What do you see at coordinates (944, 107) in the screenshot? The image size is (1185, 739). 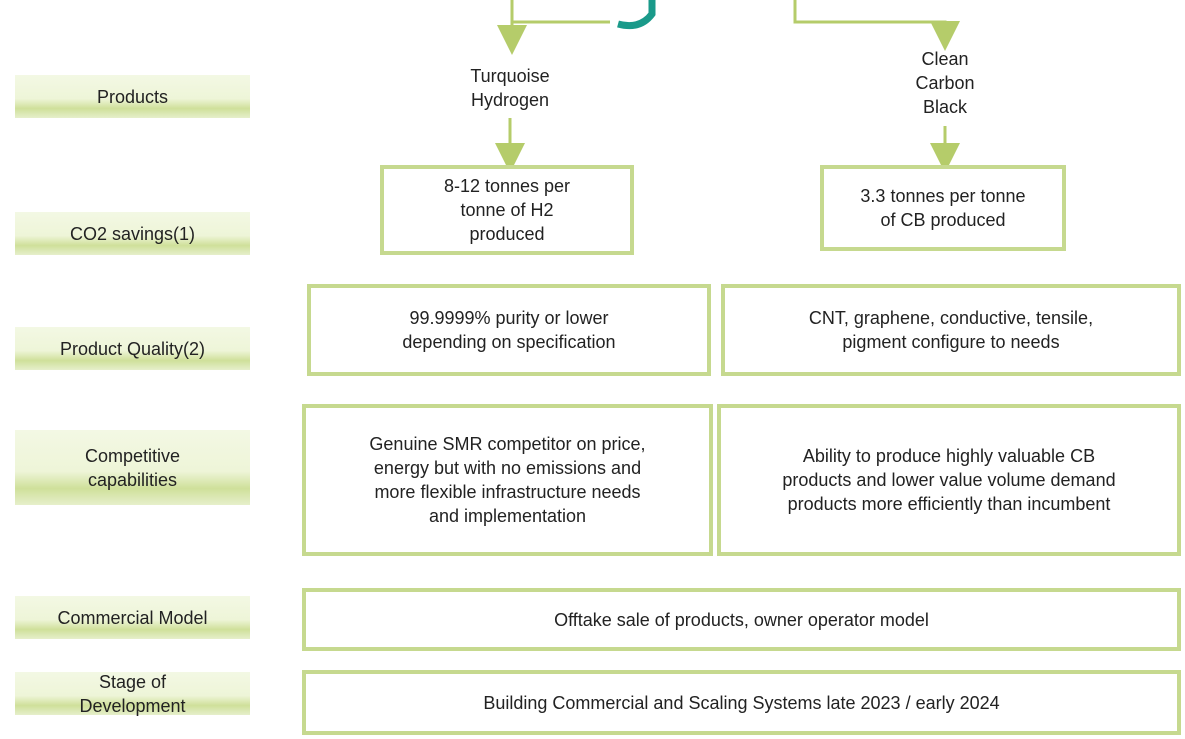 I see `text-line: Black` at bounding box center [944, 107].